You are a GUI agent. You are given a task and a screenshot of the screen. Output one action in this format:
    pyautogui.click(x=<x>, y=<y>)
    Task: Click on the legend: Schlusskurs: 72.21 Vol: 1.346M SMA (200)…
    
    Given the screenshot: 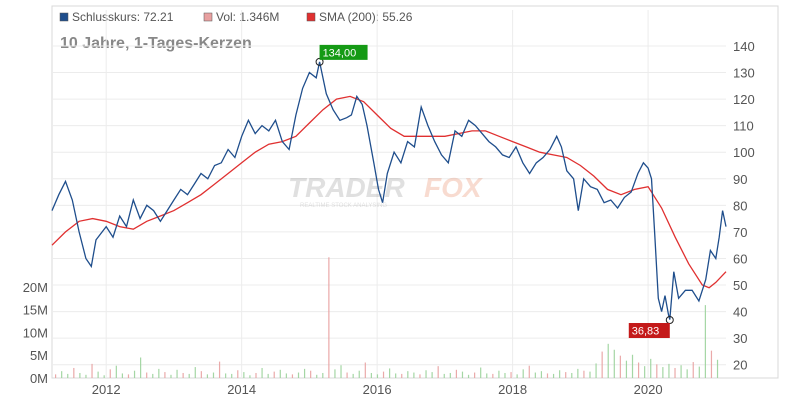 What is the action you would take?
    pyautogui.click(x=236, y=17)
    